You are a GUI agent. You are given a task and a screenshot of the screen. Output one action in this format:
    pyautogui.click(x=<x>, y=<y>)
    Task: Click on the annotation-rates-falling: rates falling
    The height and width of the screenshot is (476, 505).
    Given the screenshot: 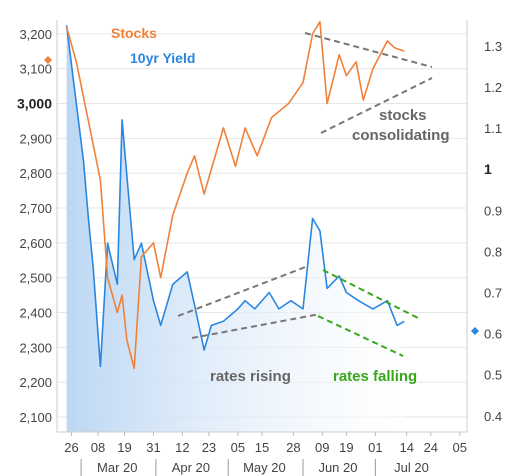 What is the action you would take?
    pyautogui.click(x=375, y=376)
    